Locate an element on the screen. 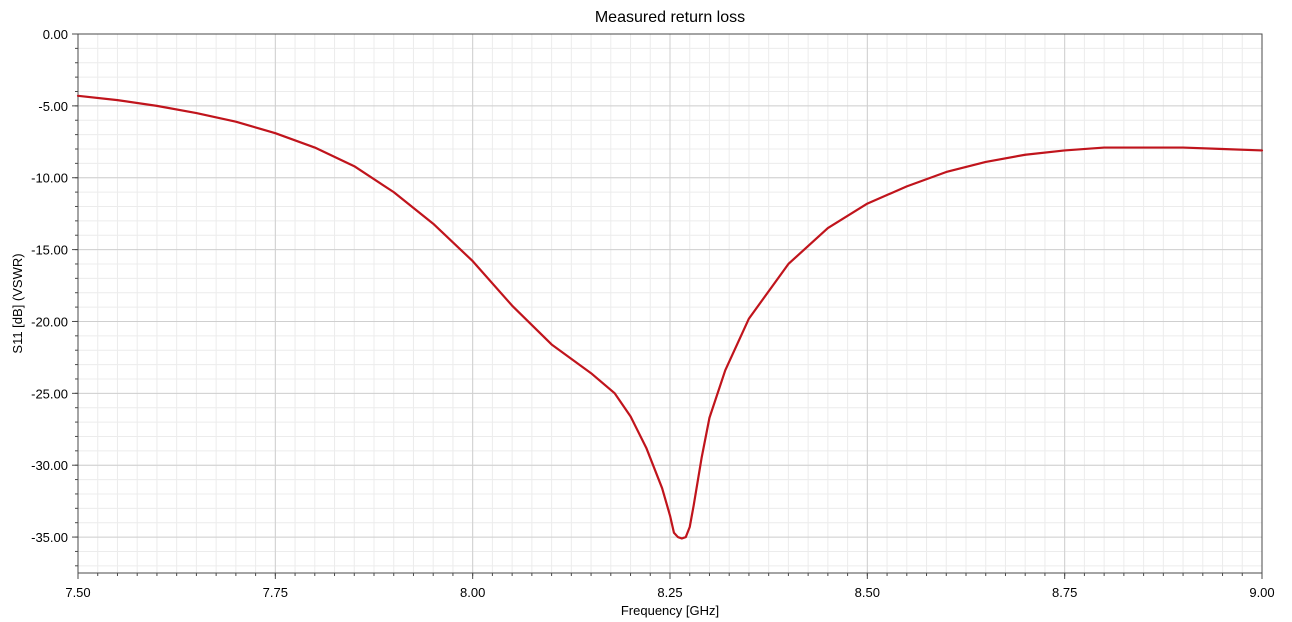  x-axis-ticks: 7.50 7.75 8.00 8.25 8.50 8.75 9.00 is located at coordinates (670, 586).